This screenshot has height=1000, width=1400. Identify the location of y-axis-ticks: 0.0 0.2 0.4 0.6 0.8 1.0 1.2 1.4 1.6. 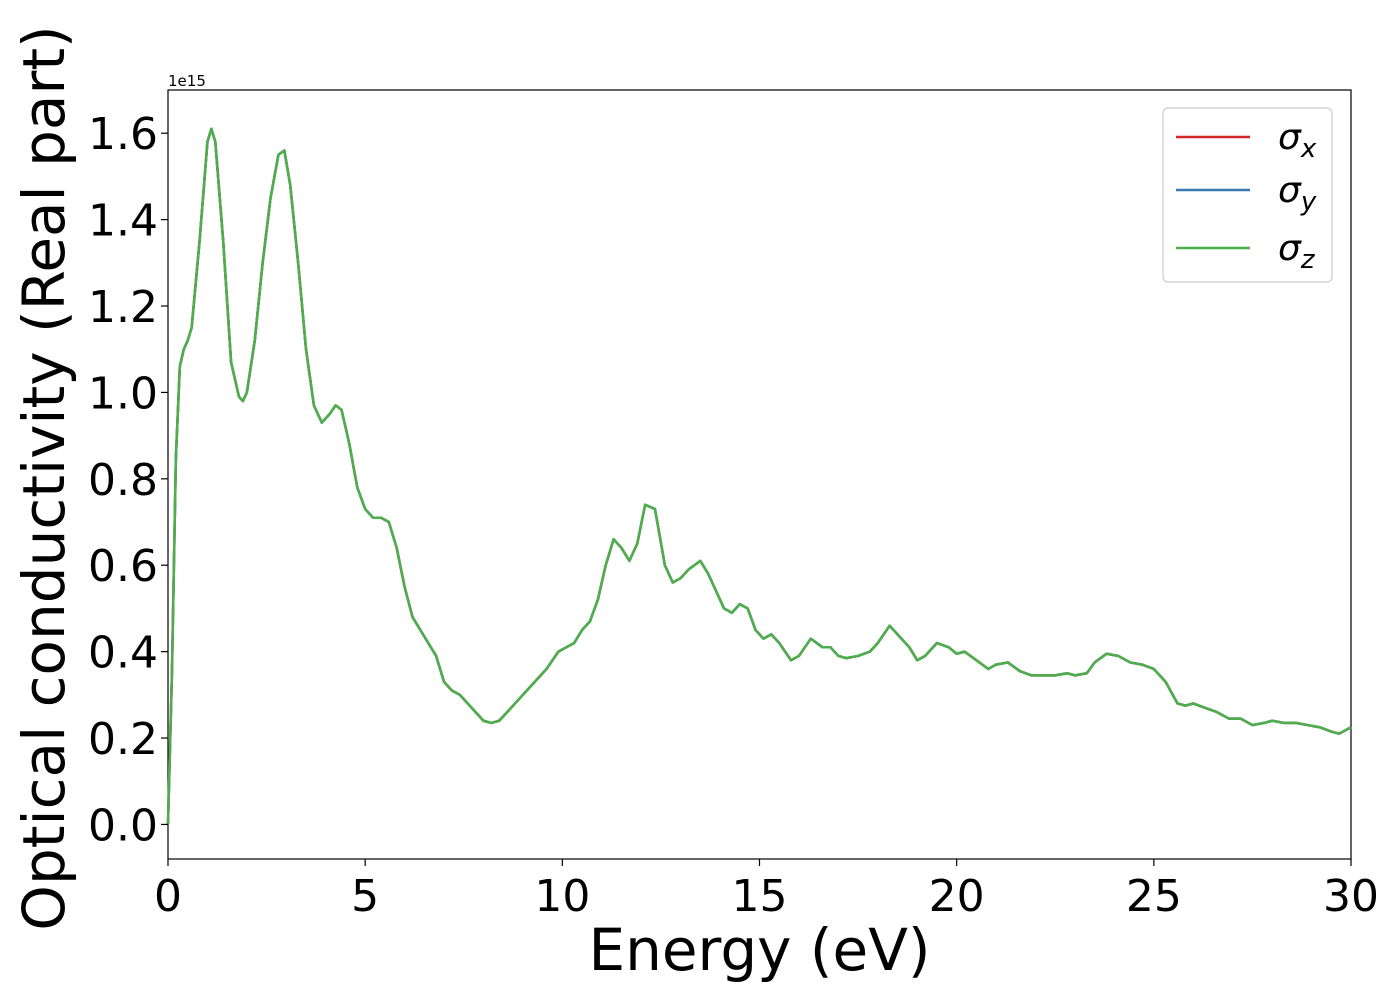
(128, 480).